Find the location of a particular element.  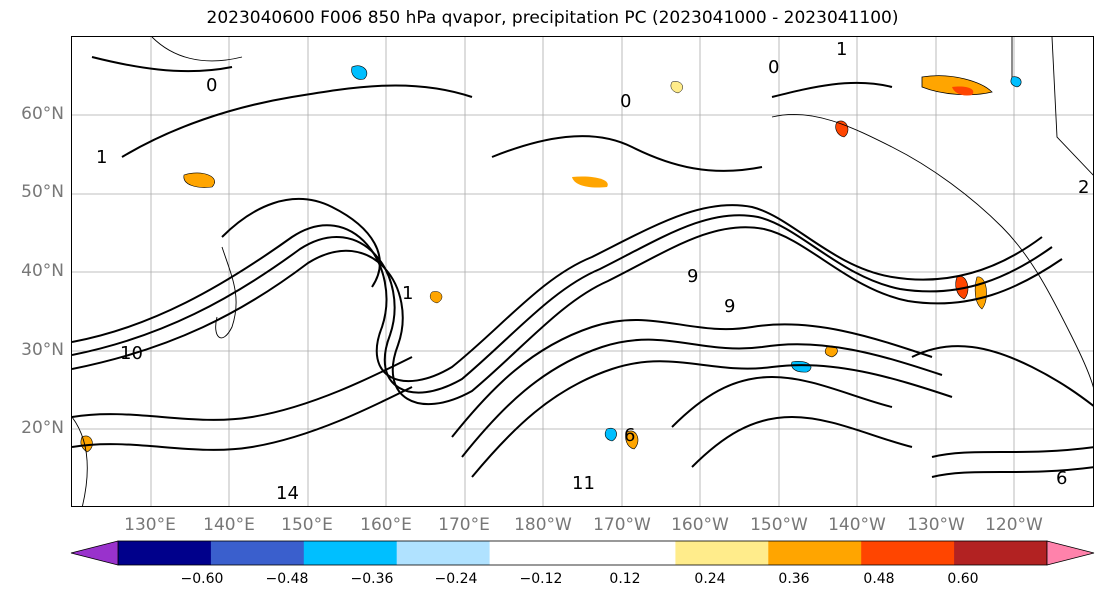

colorbar-tick-label: −0.60 is located at coordinates (202, 579).